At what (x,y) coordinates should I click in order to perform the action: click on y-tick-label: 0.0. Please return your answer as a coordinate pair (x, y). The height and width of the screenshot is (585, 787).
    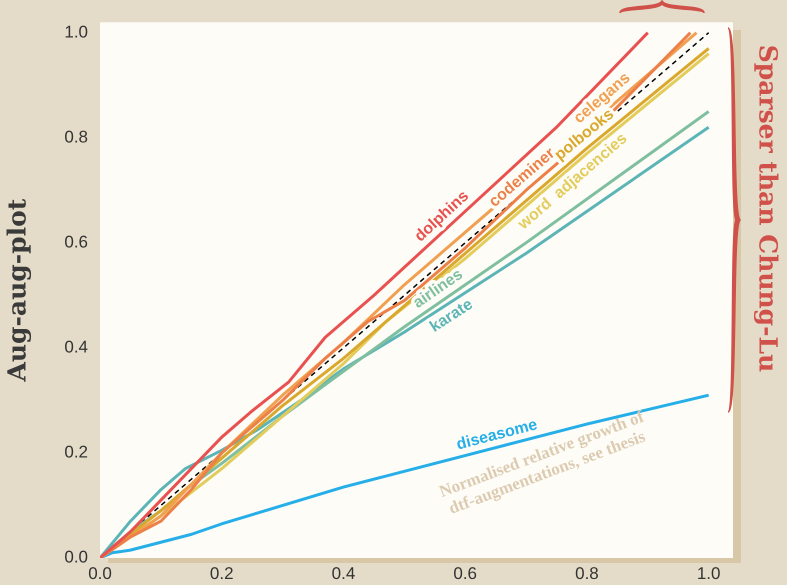
    Looking at the image, I should click on (76, 557).